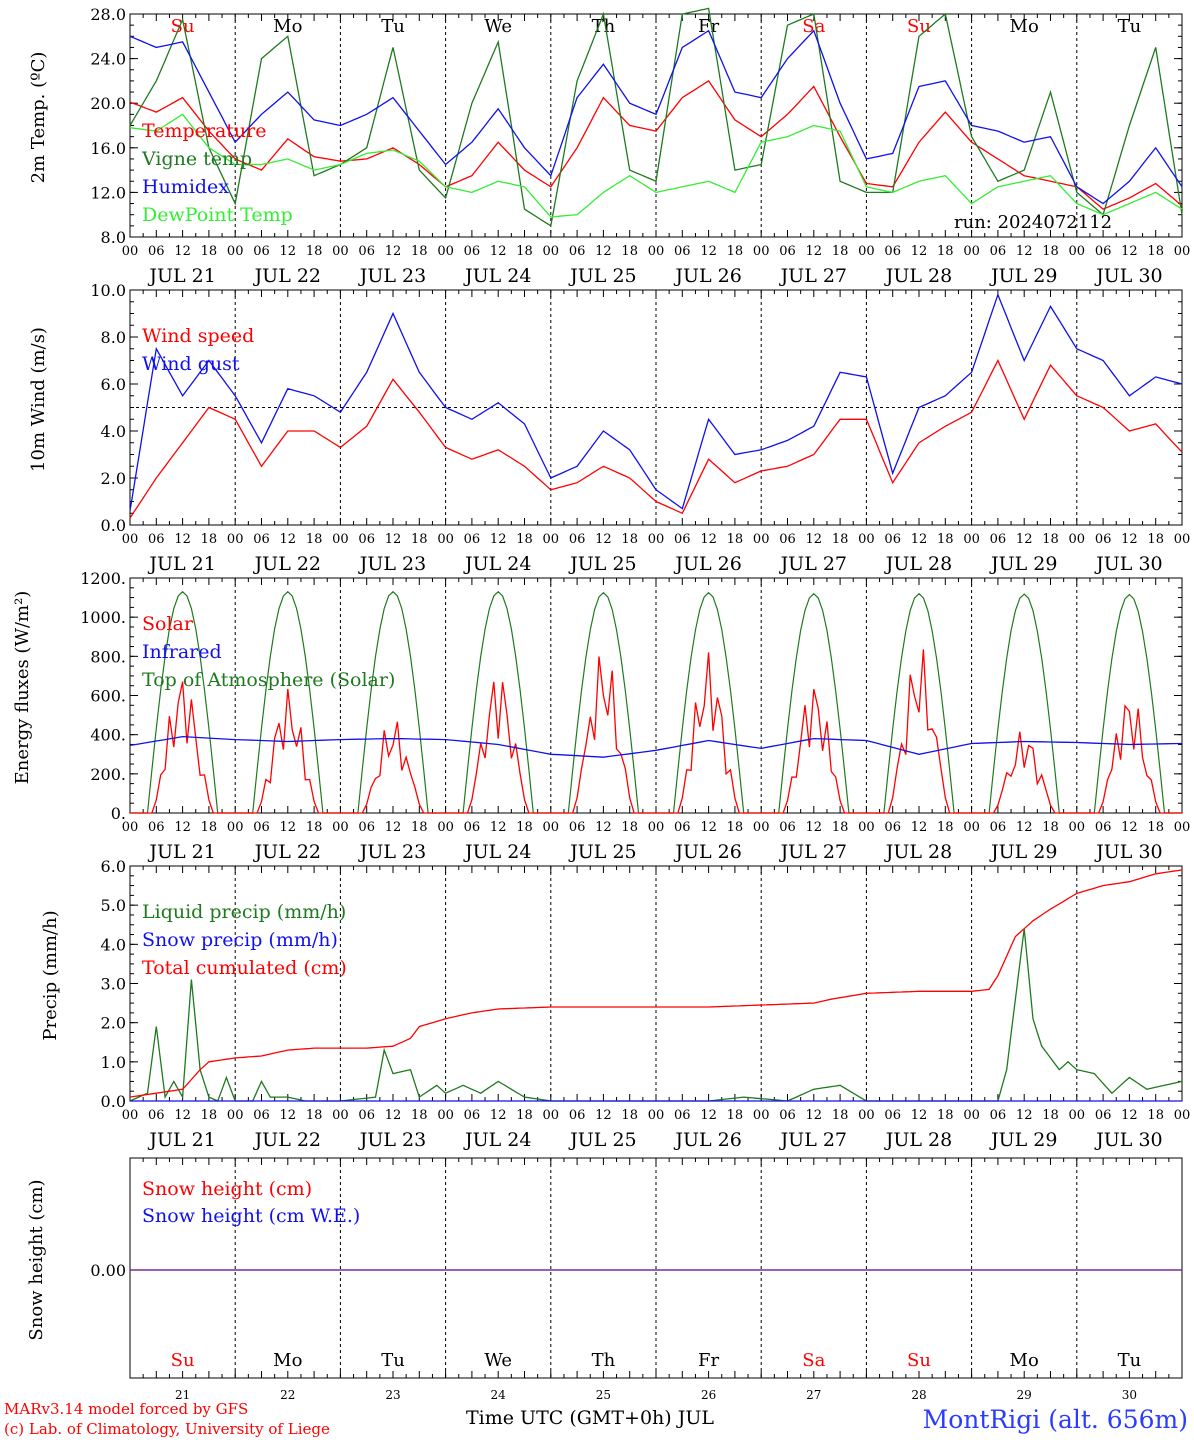  Describe the element at coordinates (287, 26) in the screenshot. I see `weekday-label: Mo` at that location.